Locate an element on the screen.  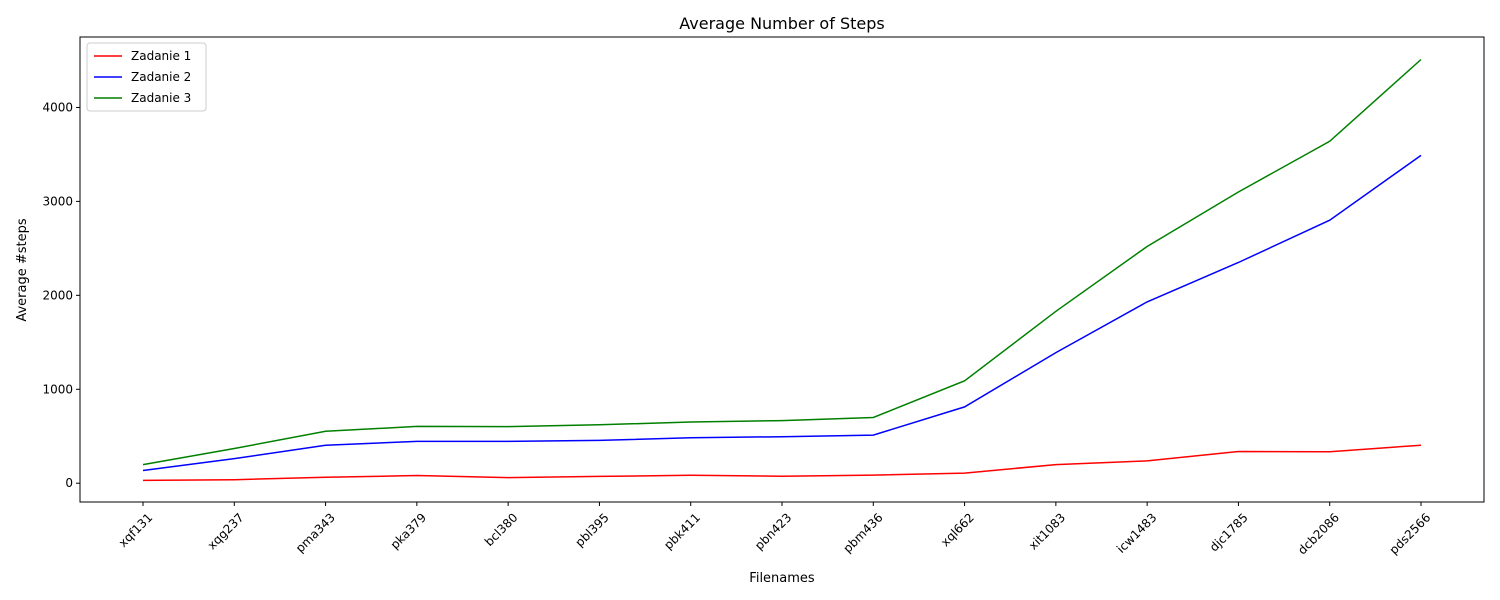
y-axis-label: Average #steps is located at coordinates (22, 270).